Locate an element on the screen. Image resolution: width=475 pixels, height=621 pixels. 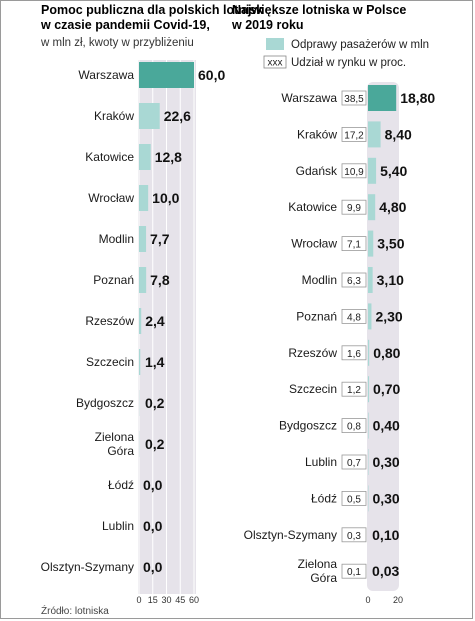
right-share-label-bydgoszcz: 0,8 is located at coordinates (354, 427).